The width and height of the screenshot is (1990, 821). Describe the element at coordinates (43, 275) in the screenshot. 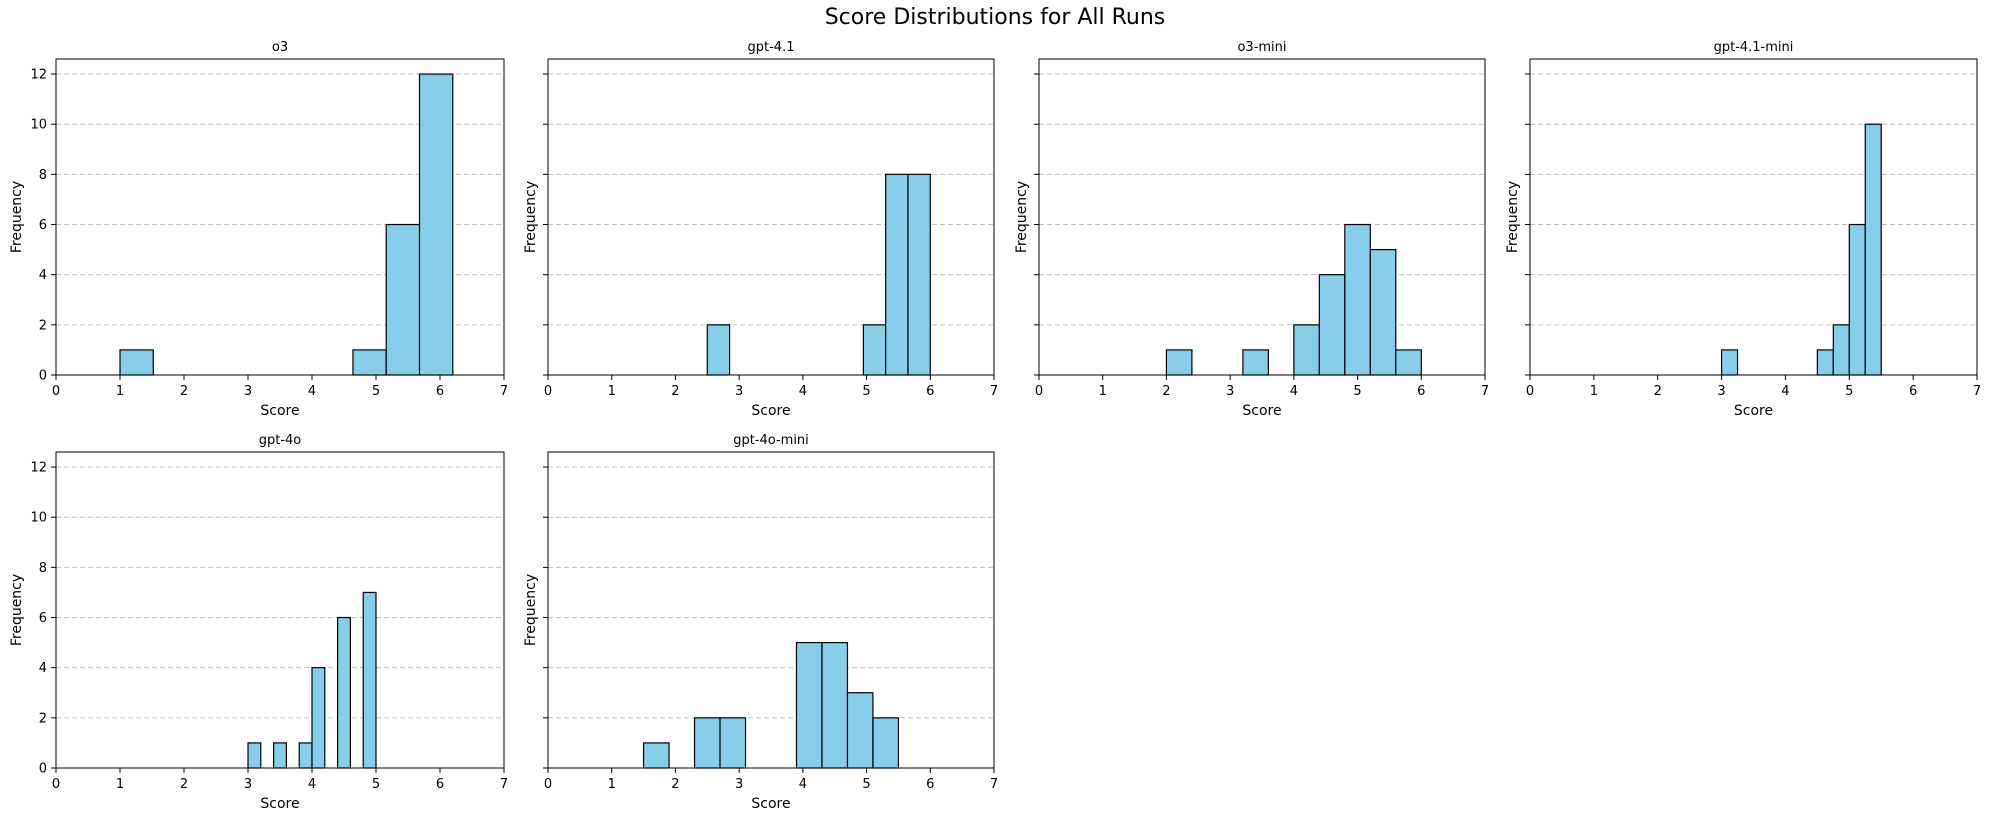

I see `y-tick-label: 4` at that location.